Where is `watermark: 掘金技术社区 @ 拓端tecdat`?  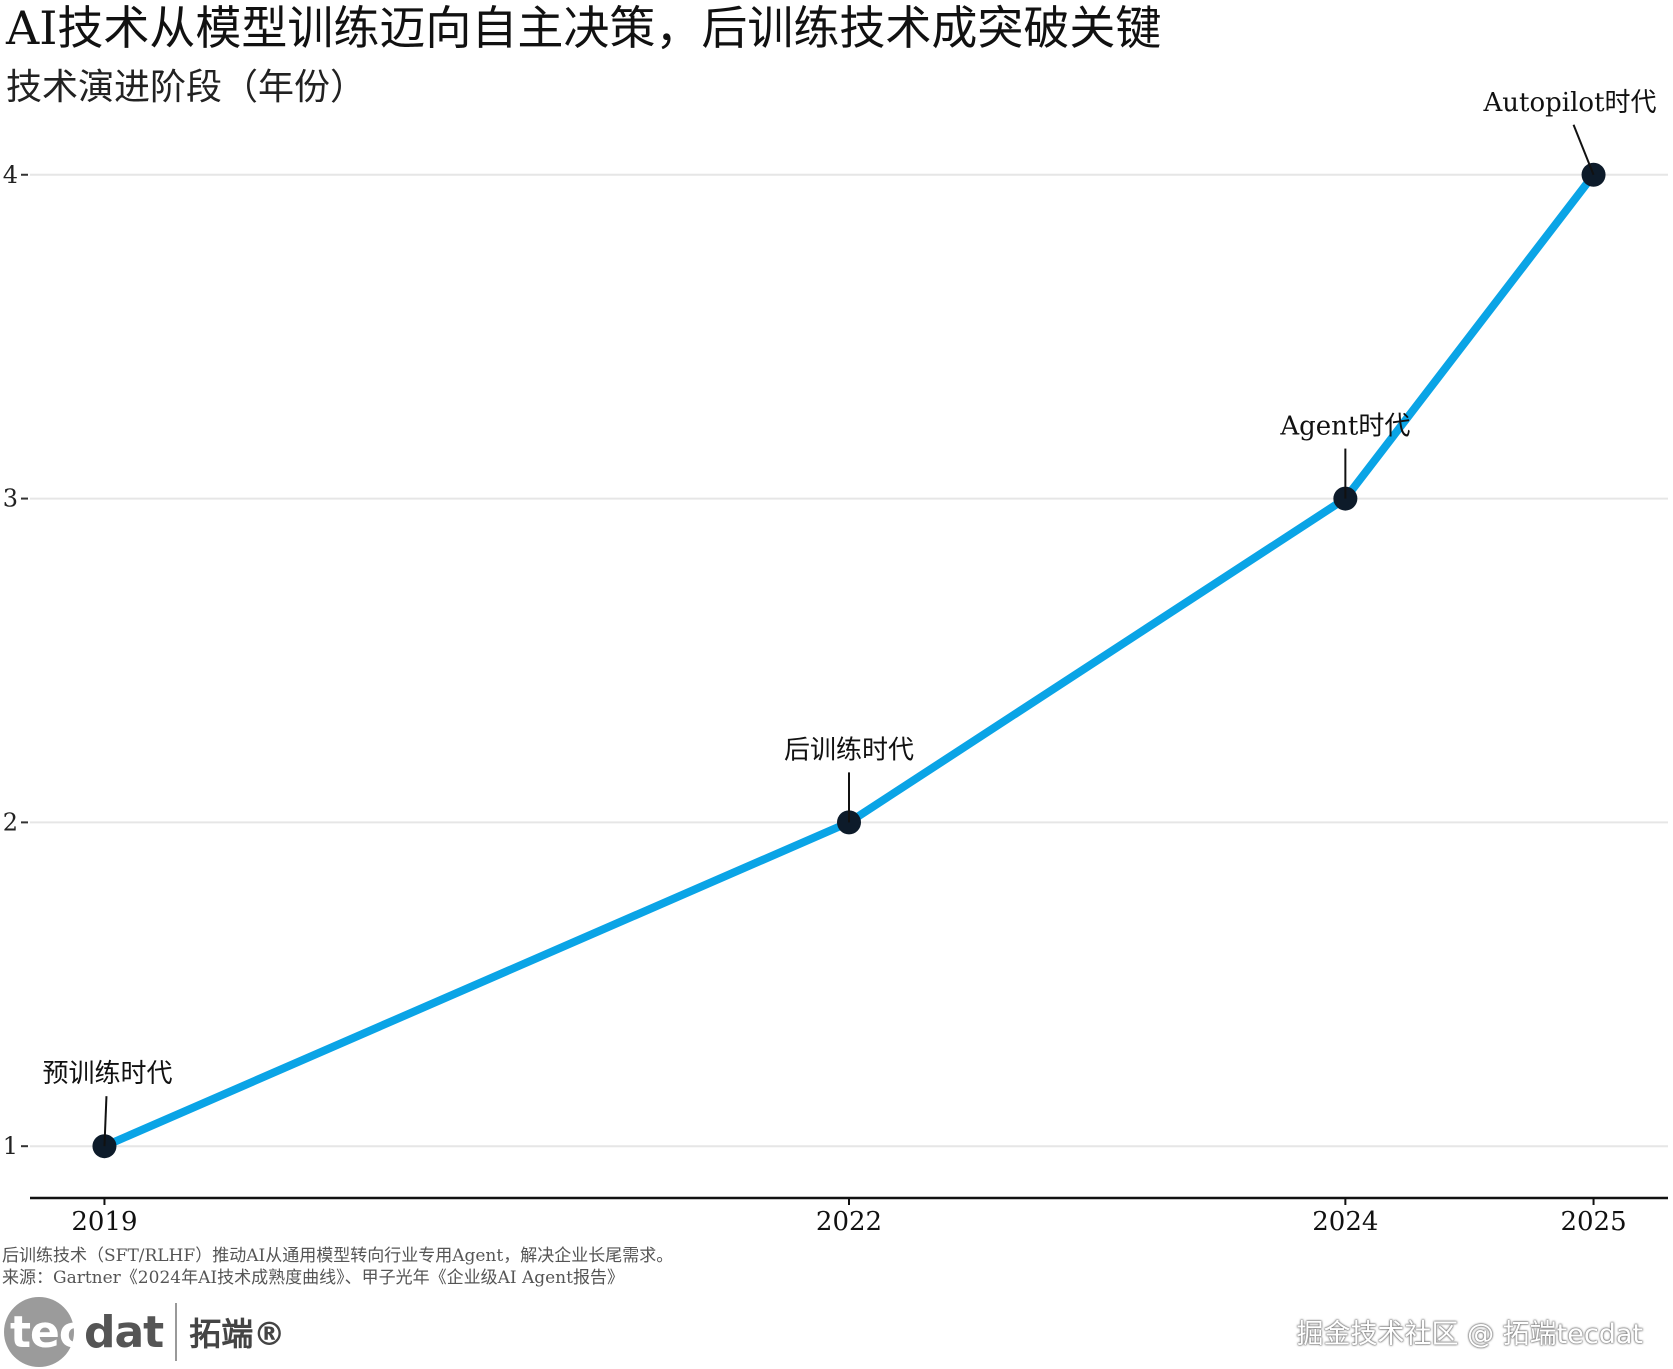 watermark: 掘金技术社区 @ 拓端tecdat is located at coordinates (1469, 1334).